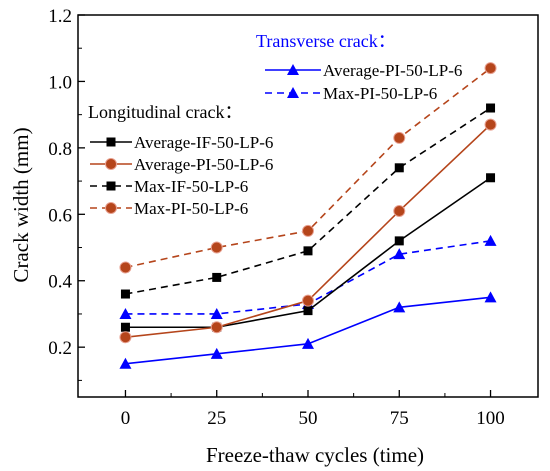 Image resolution: width=550 pixels, height=471 pixels. Describe the element at coordinates (216, 418) in the screenshot. I see `x-tick-label: 25` at that location.